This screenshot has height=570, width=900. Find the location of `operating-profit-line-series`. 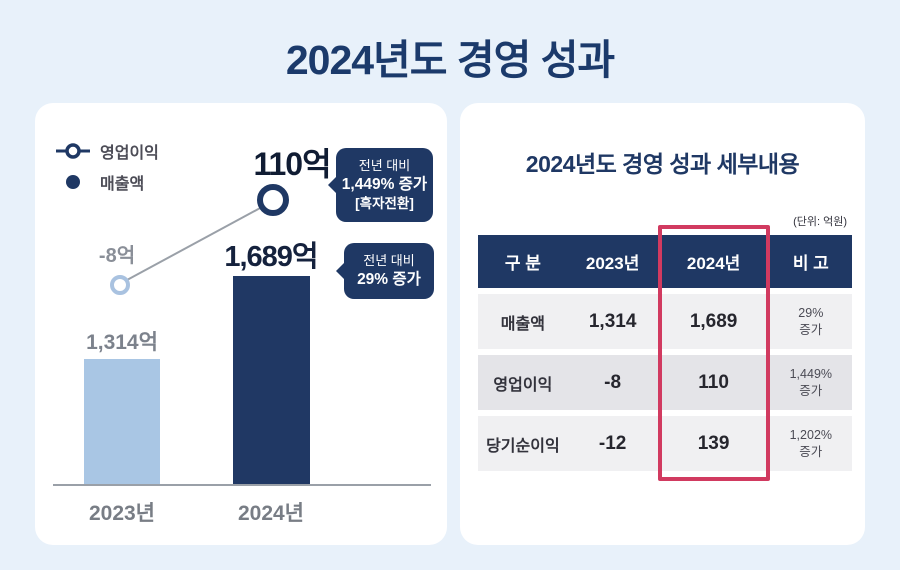

operating-profit-line-series is located at coordinates (199, 239).